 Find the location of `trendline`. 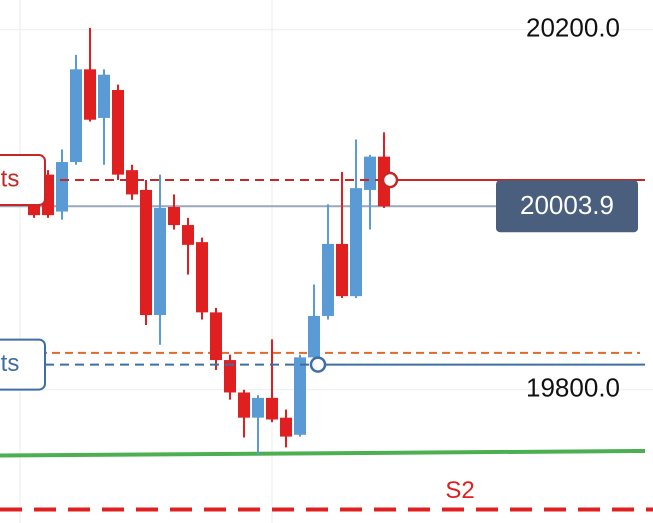

trendline is located at coordinates (323, 453).